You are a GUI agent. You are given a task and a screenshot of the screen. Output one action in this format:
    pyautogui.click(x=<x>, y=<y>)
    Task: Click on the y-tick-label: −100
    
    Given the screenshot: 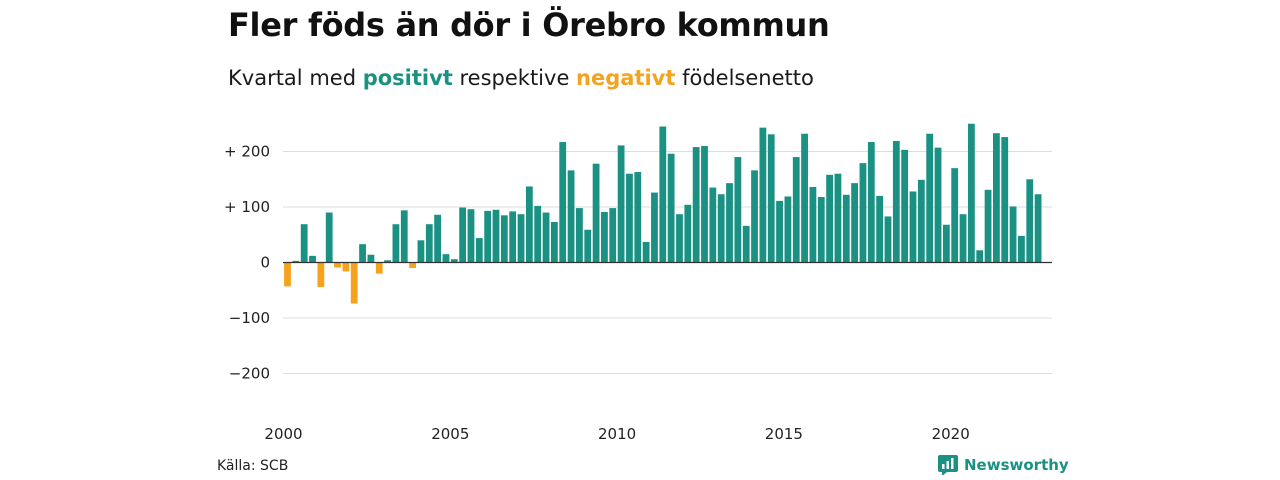 What is the action you would take?
    pyautogui.click(x=249, y=318)
    